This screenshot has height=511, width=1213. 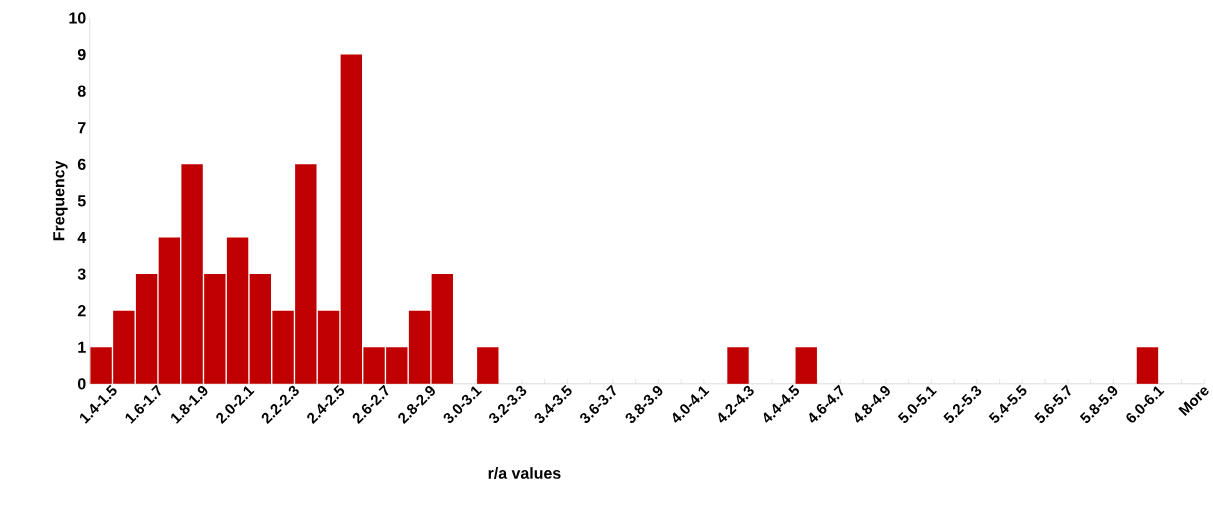 What do you see at coordinates (81, 91) in the screenshot?
I see `y-tick-label: 8` at bounding box center [81, 91].